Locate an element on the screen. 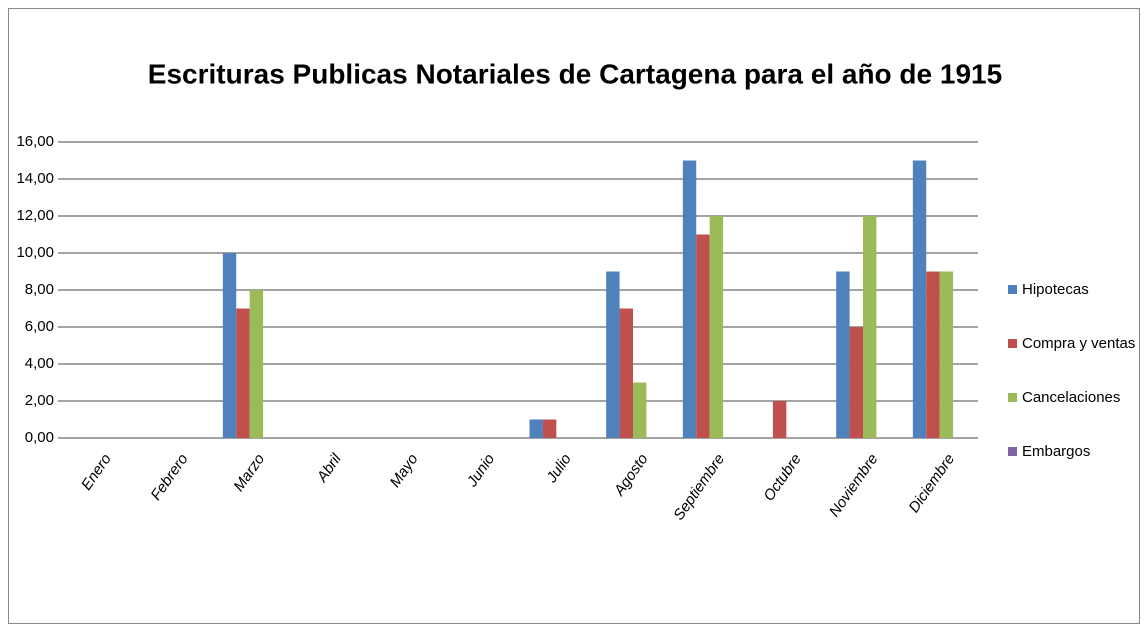 Image resolution: width=1148 pixels, height=632 pixels. y-tick-label: 4,00 is located at coordinates (39, 363).